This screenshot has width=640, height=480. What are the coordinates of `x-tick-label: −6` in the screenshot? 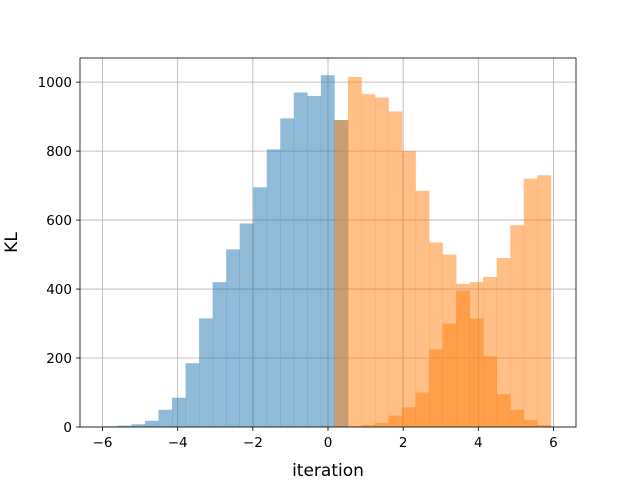 It's located at (103, 443).